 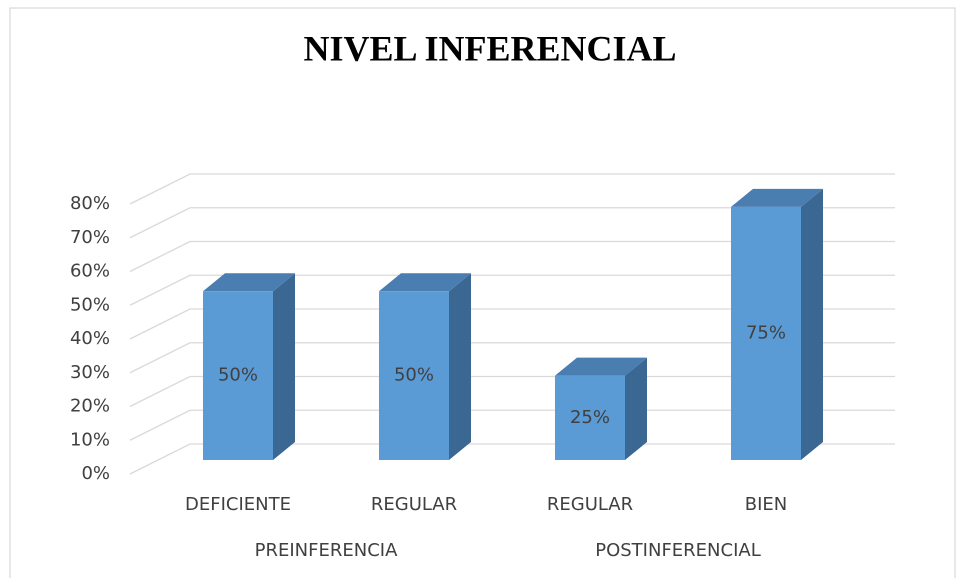 I want to click on x-tick-label: BIEN, so click(x=766, y=504).